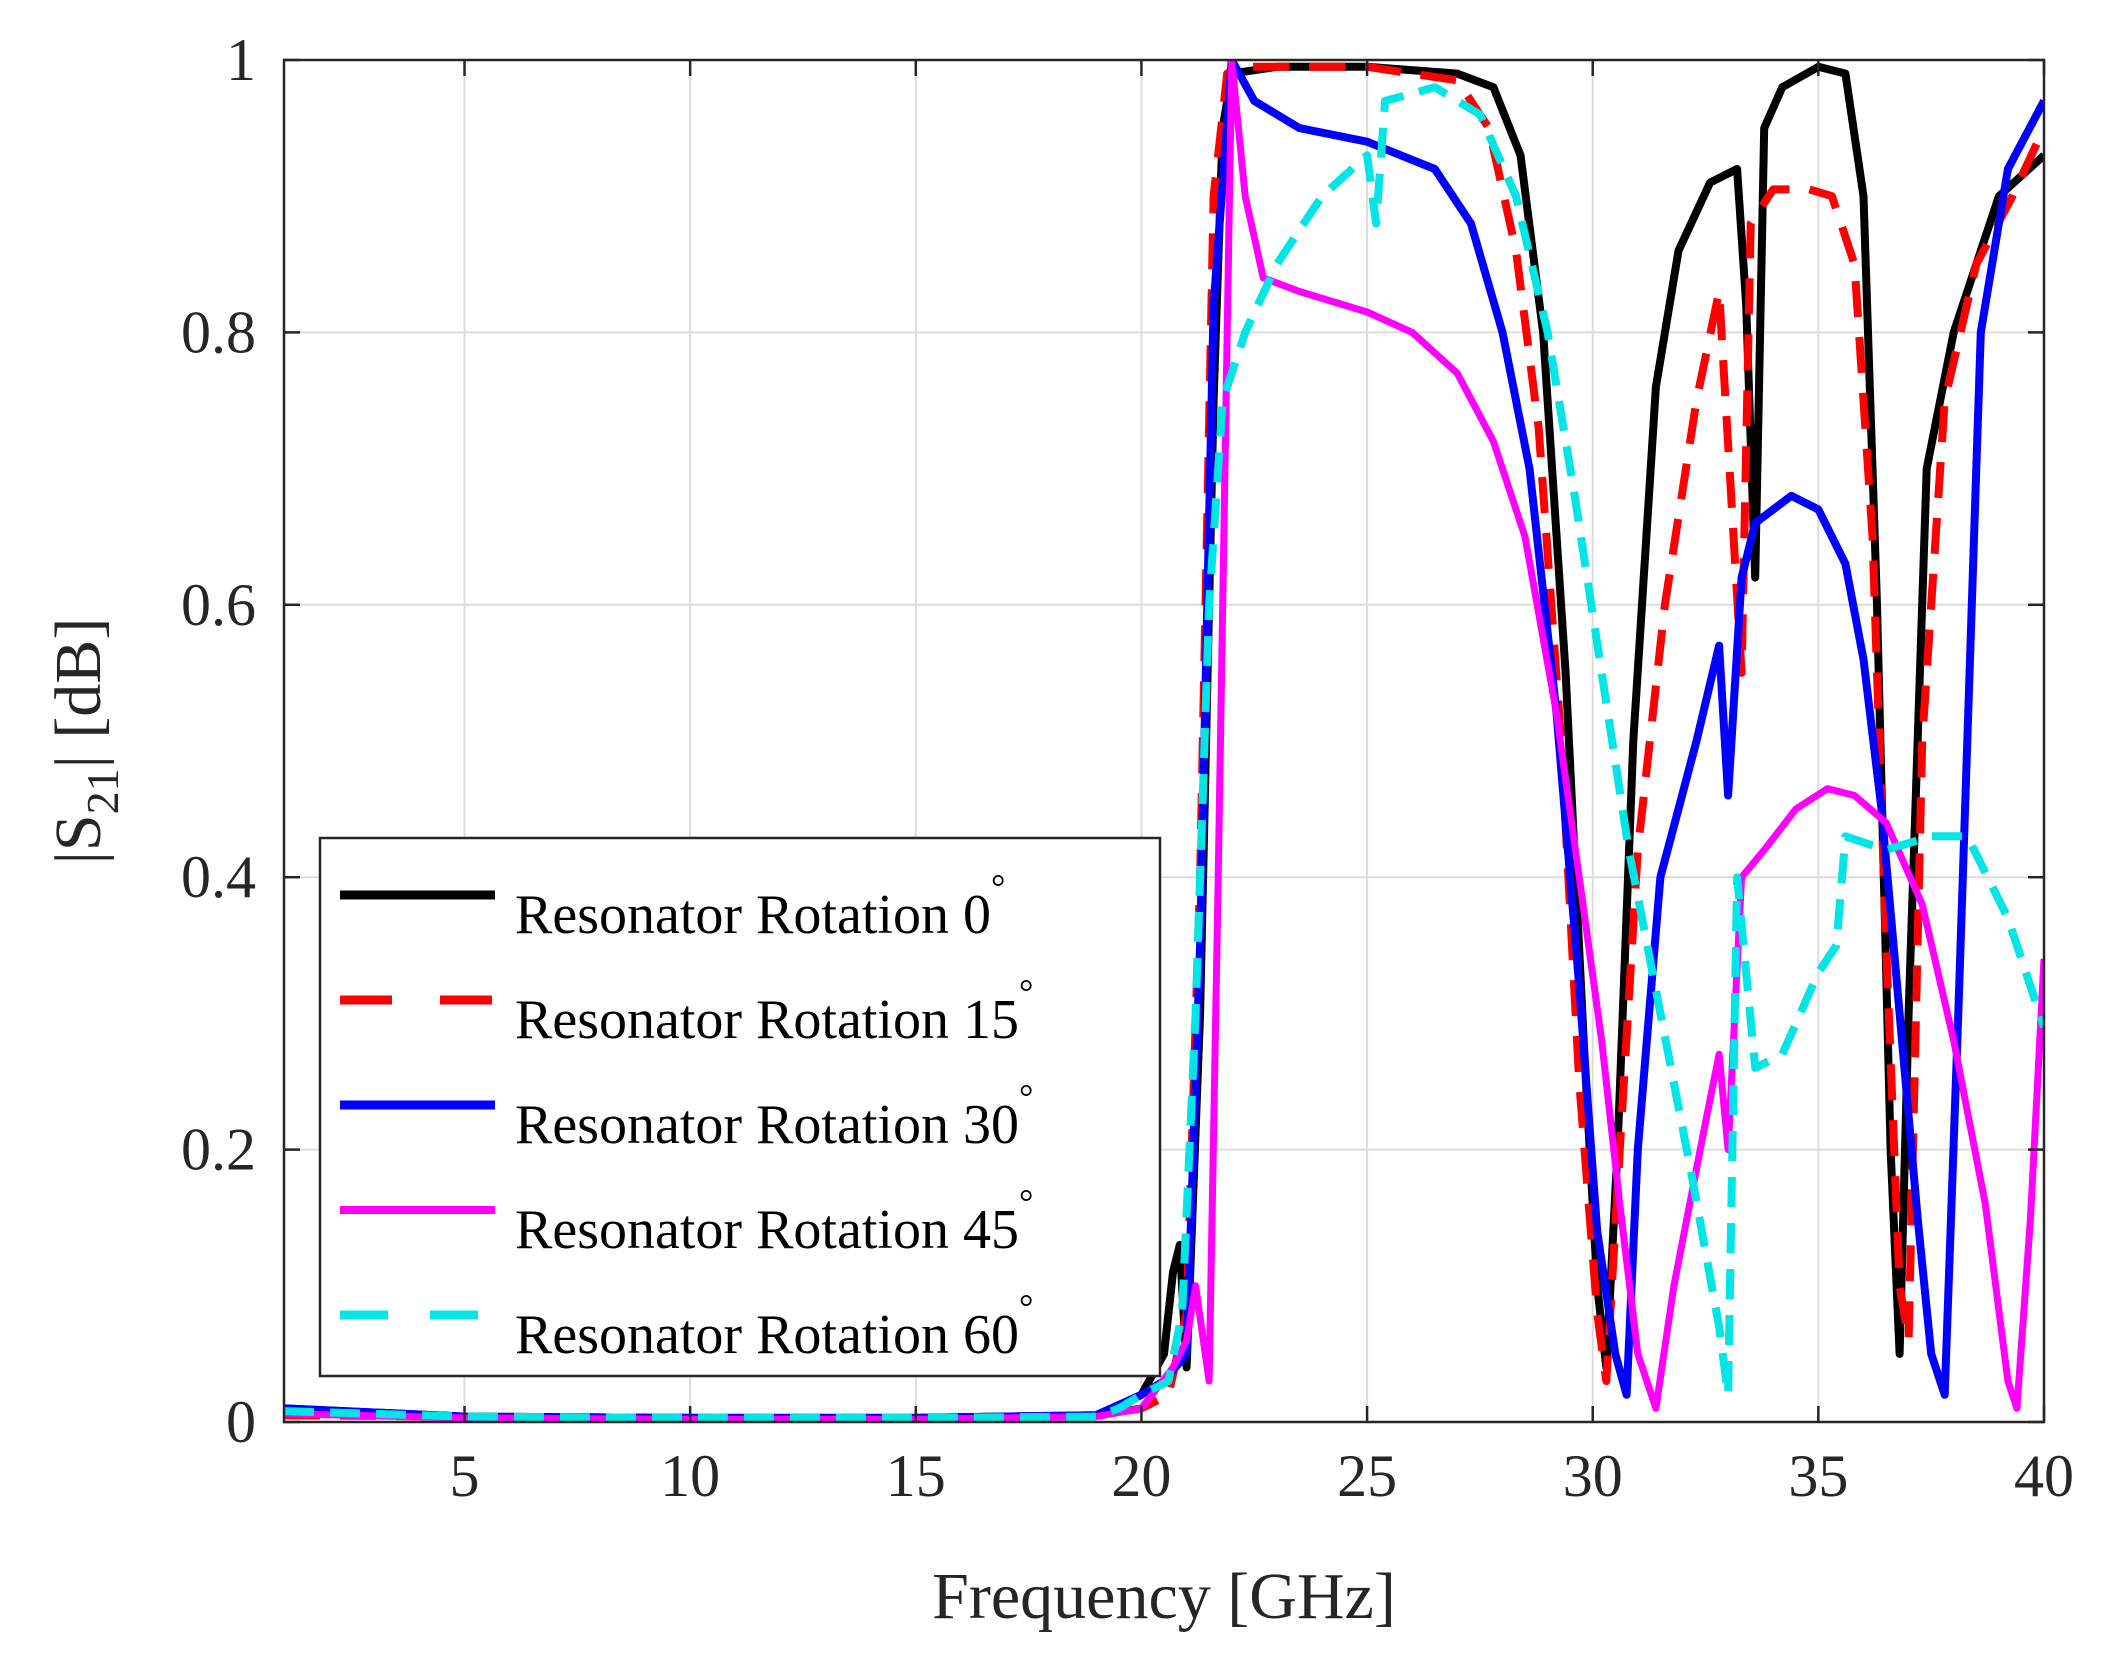 The image size is (2107, 1666). Describe the element at coordinates (760, 906) in the screenshot. I see `legend-label-0: Resonator Rotation 0°` at that location.